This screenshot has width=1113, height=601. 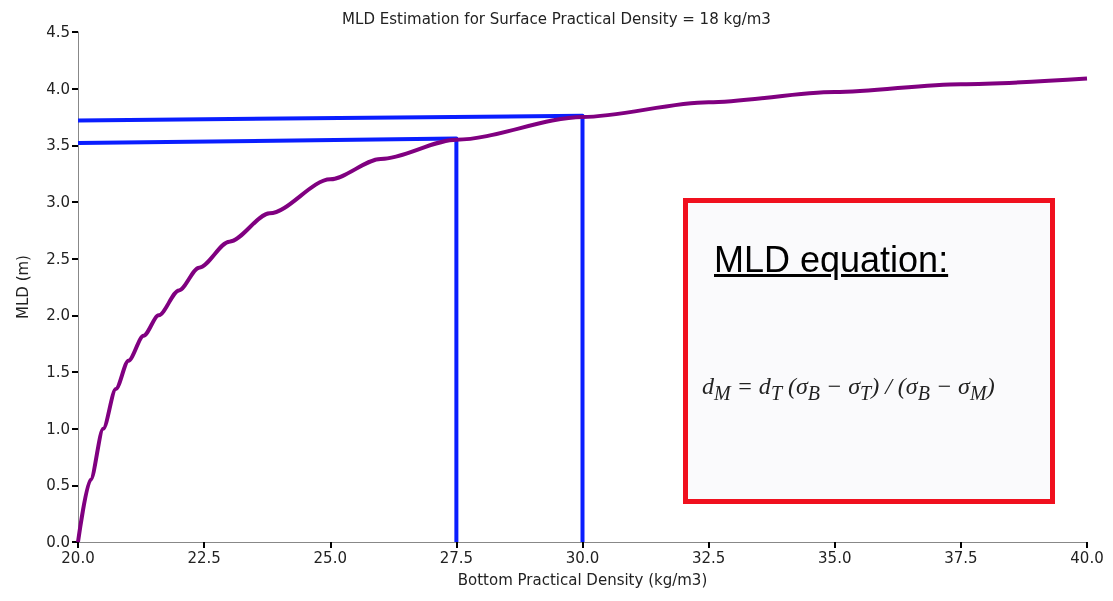 What do you see at coordinates (582, 579) in the screenshot?
I see `x-axis-title: Bottom Practical Density (kg/m3)` at bounding box center [582, 579].